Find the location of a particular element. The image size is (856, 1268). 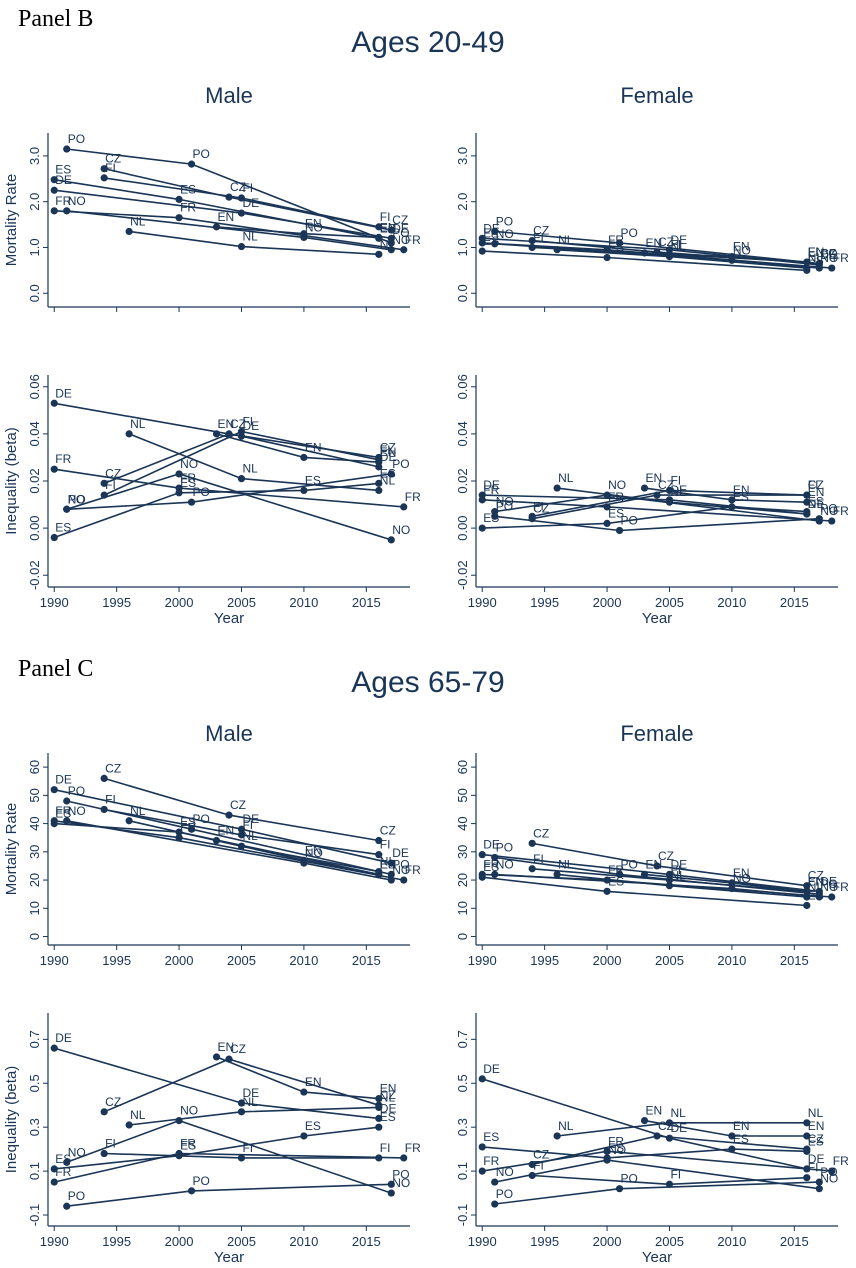

point-label-de: DE is located at coordinates (678, 490).